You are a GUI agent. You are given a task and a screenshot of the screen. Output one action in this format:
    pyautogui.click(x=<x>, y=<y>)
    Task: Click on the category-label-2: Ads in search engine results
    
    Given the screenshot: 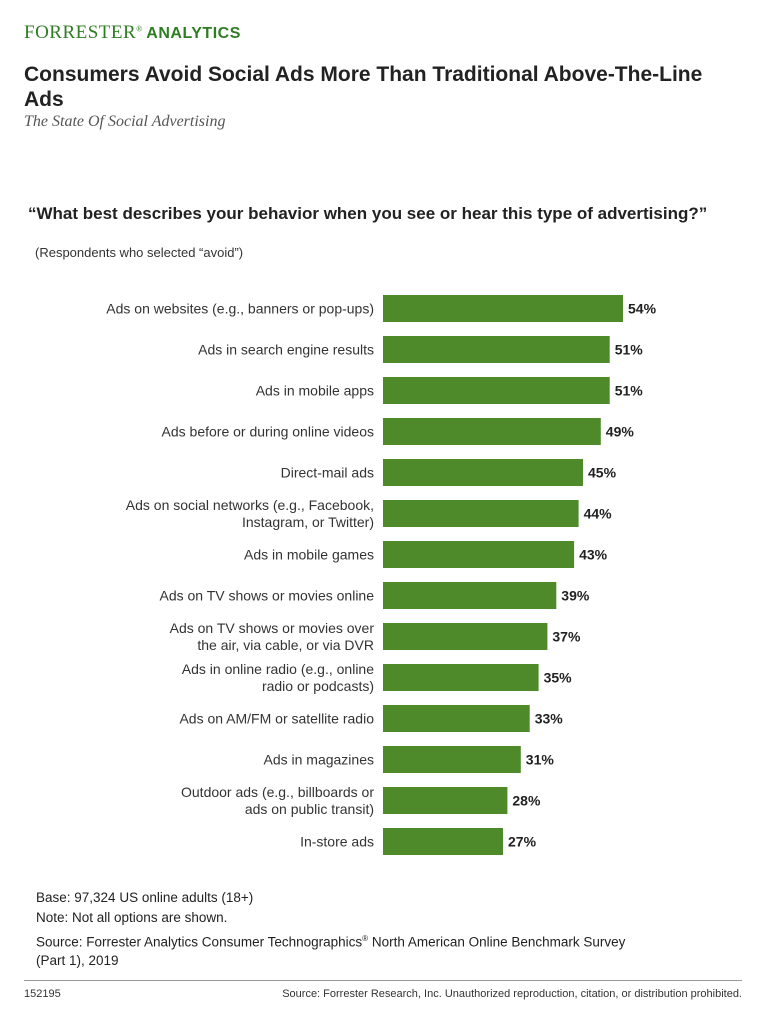 What is the action you would take?
    pyautogui.click(x=286, y=350)
    